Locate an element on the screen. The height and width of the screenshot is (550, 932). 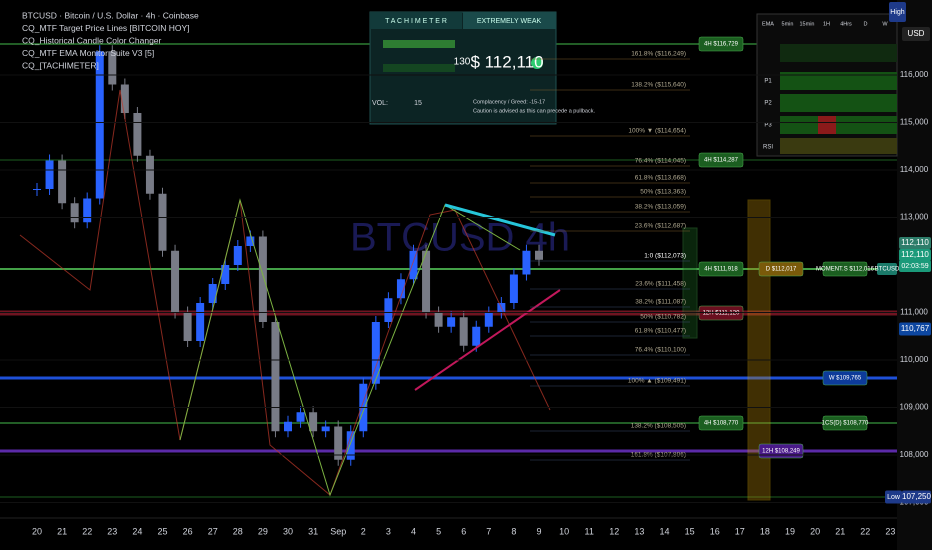
high-label: High is located at coordinates (897, 12).